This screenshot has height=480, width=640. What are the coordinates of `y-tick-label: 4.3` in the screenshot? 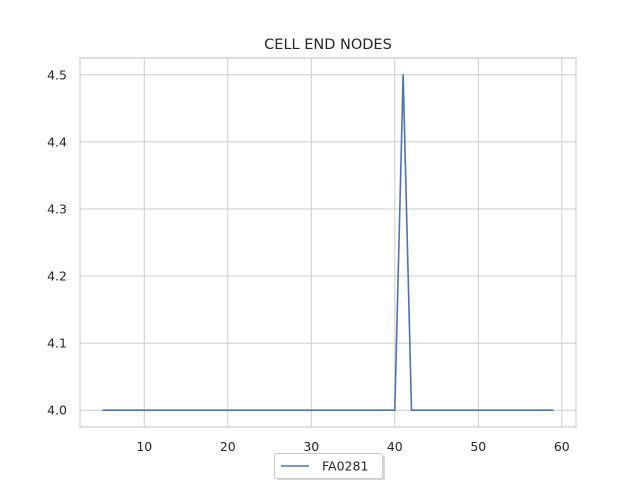 It's located at (57, 208).